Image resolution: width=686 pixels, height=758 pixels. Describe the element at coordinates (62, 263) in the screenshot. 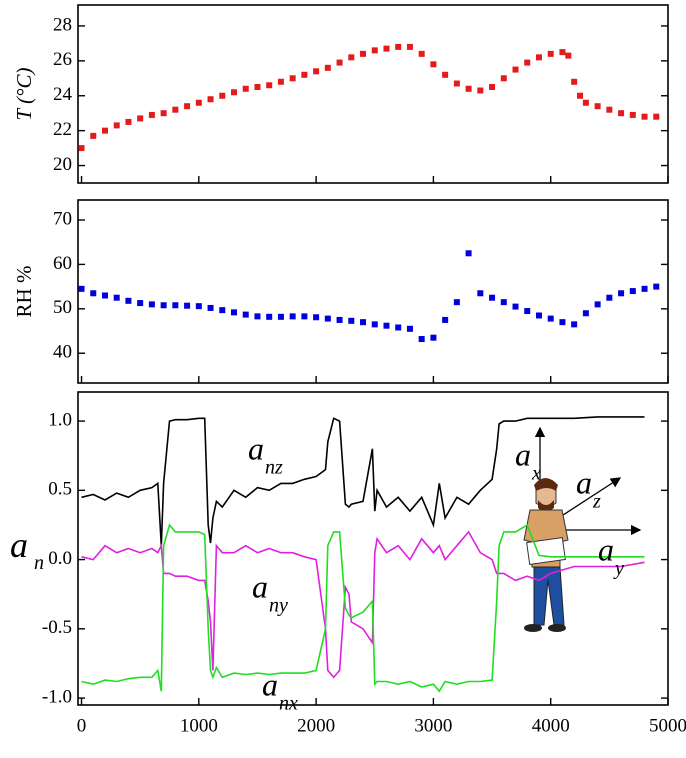

I see `y-tick-label: 60` at that location.